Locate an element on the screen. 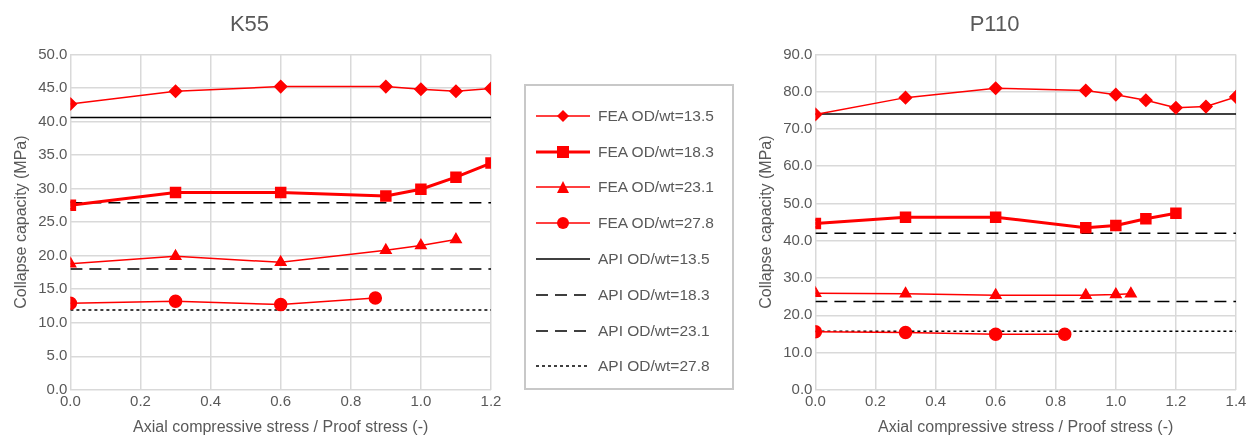 The height and width of the screenshot is (447, 1250). y-tick-label: 35.0 is located at coordinates (53, 154).